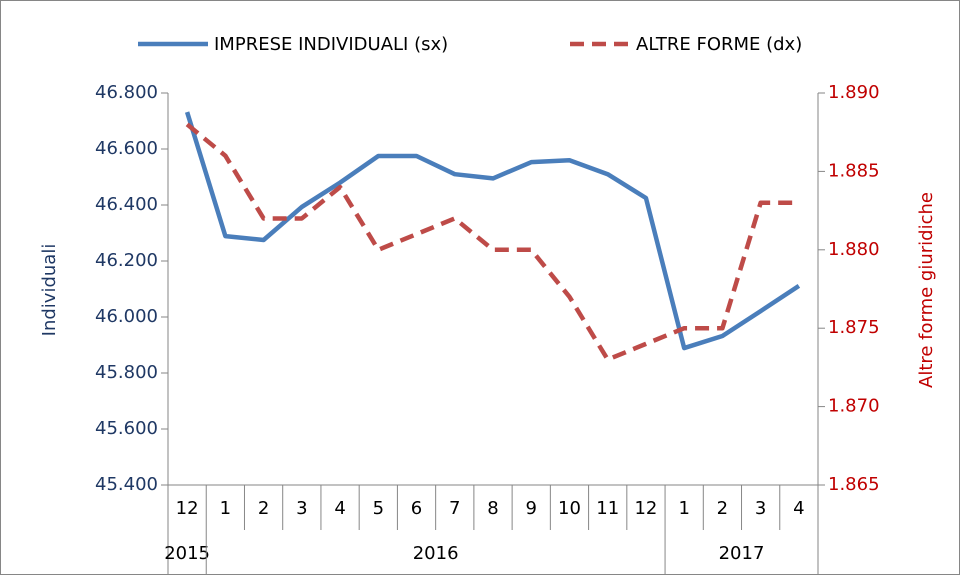 The image size is (960, 575). I want to click on x-tick-label: 9, so click(531, 508).